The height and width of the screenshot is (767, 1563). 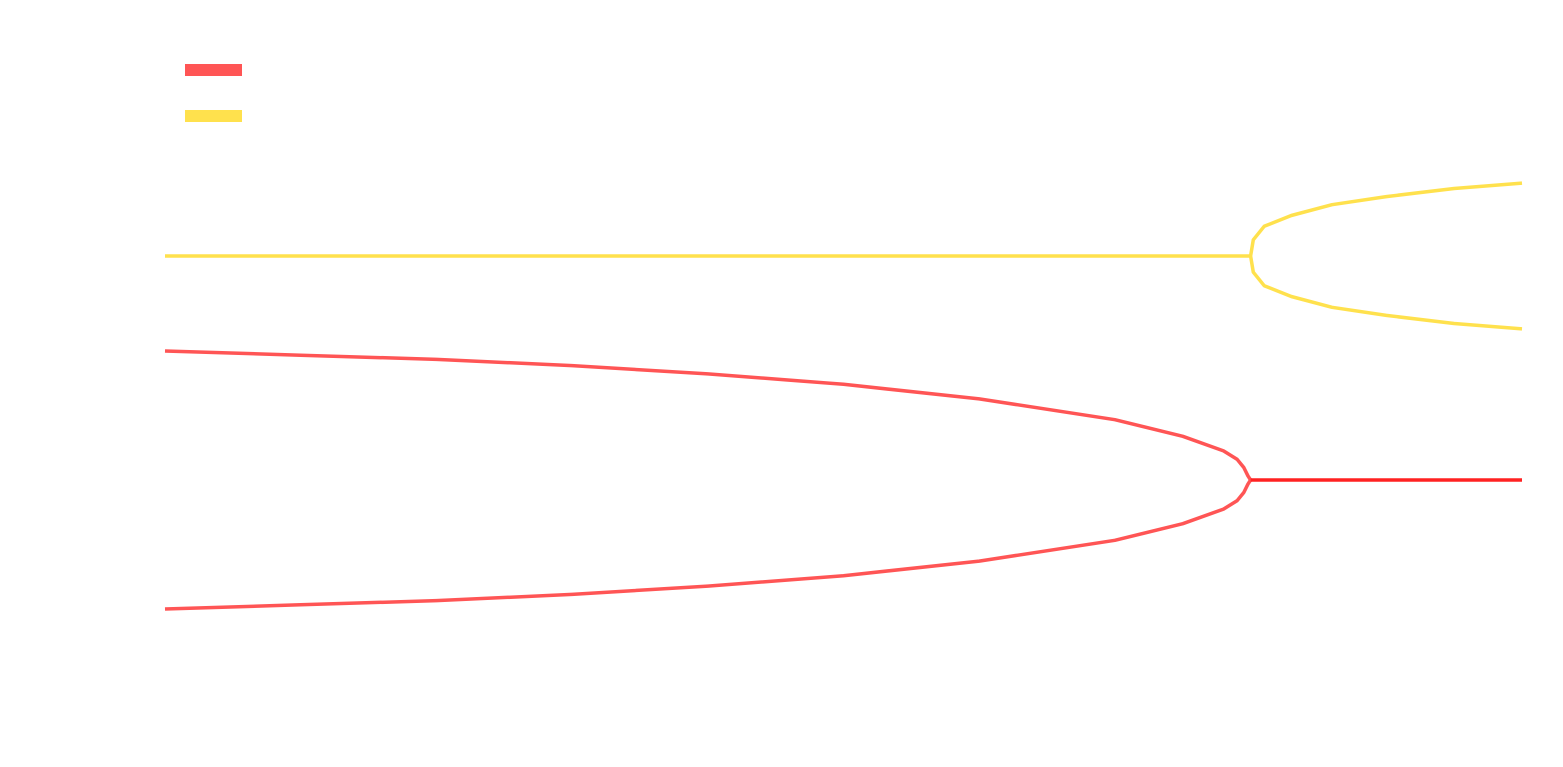 I want to click on series-2-branch-2-line, so click(x=1385, y=219).